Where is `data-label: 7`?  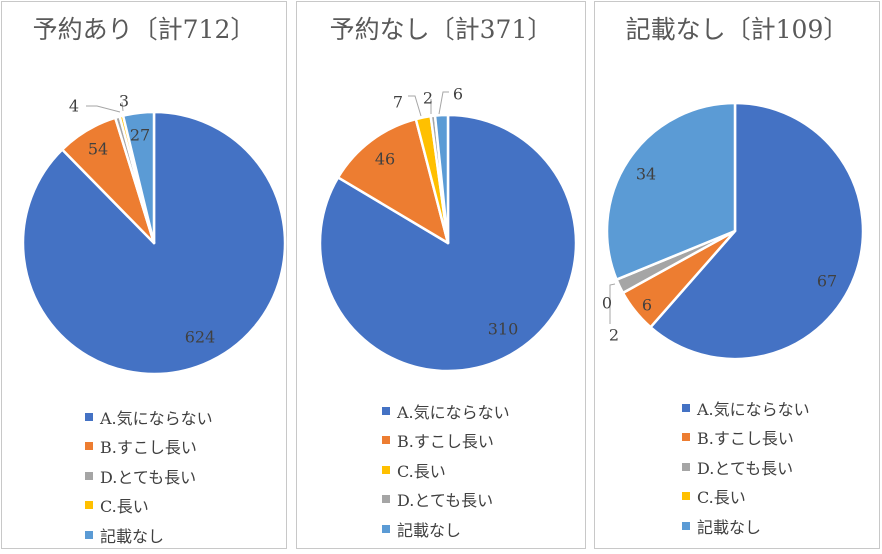 data-label: 7 is located at coordinates (398, 102).